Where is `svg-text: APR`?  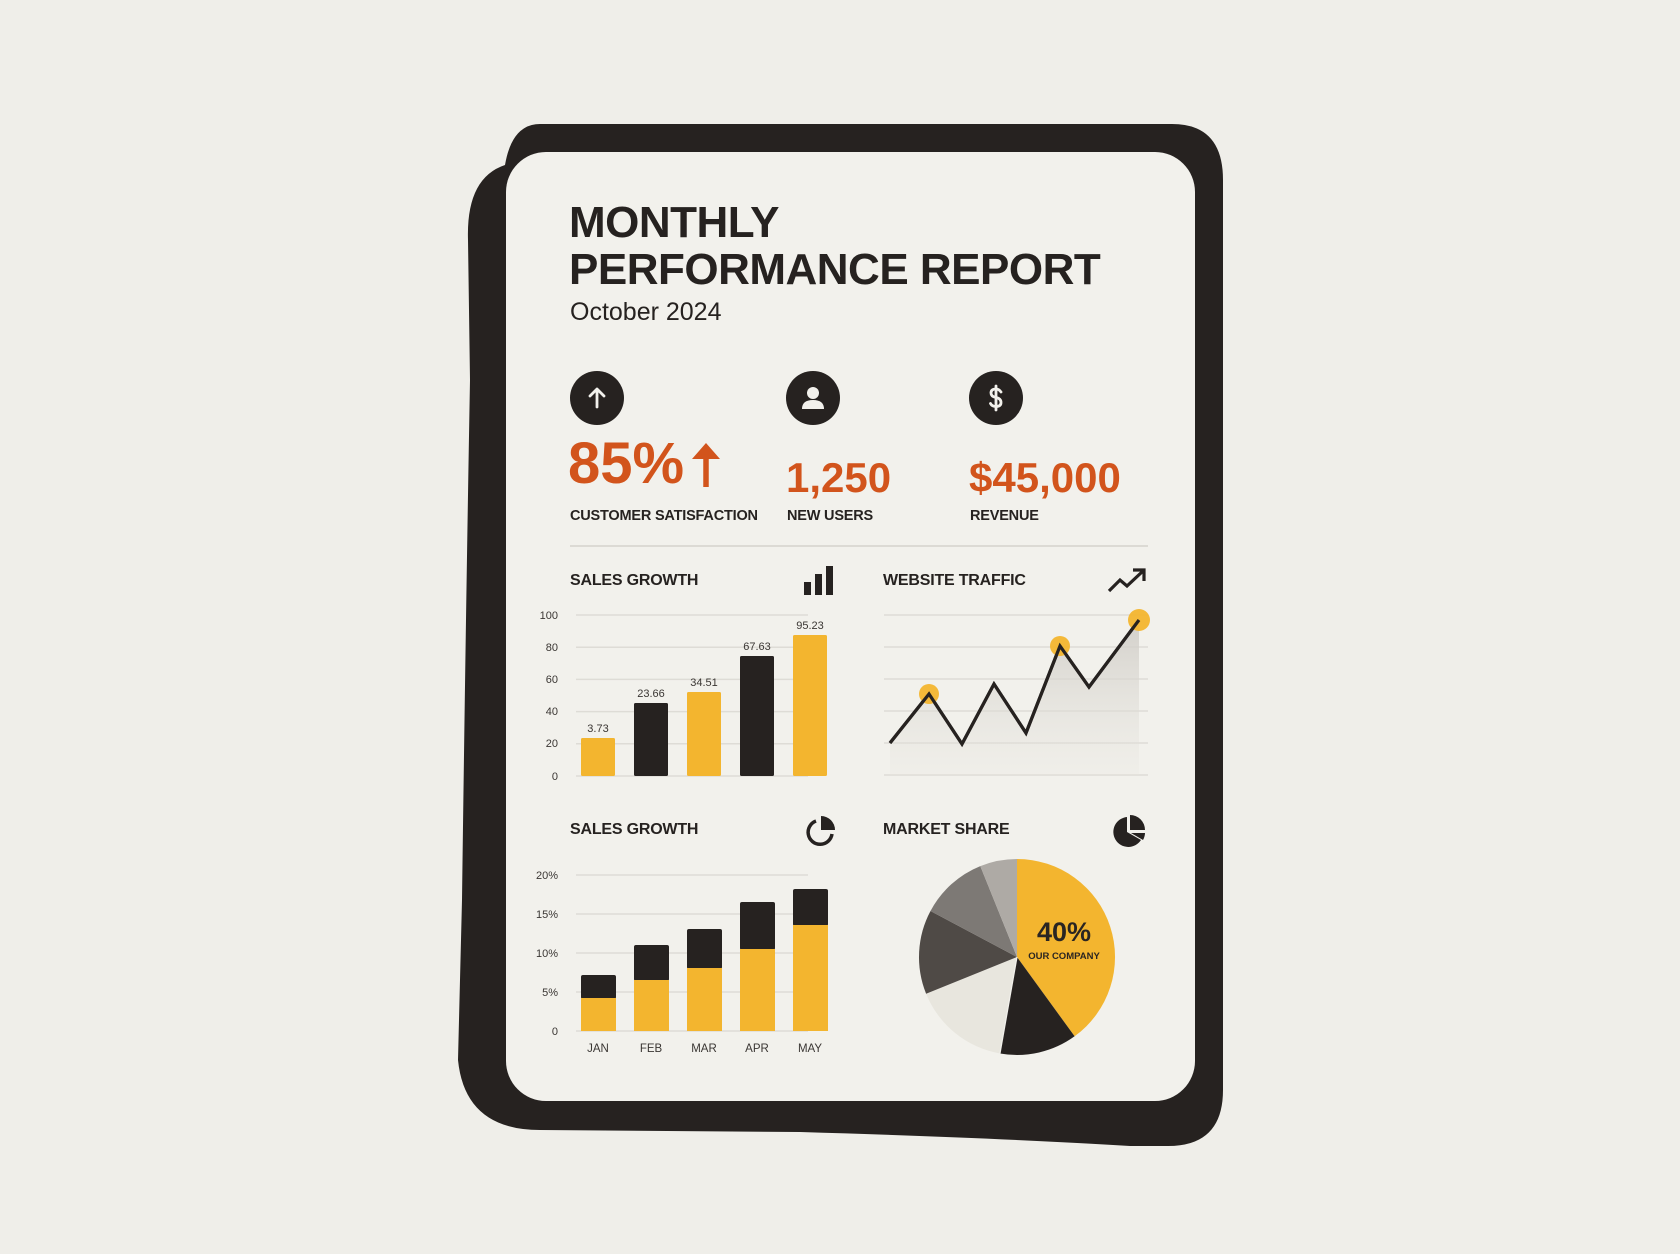
svg-text: APR is located at coordinates (757, 1049).